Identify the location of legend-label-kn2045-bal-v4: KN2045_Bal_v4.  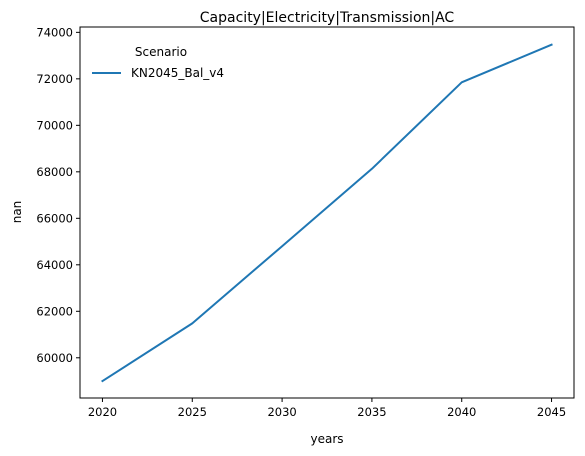
(177, 73).